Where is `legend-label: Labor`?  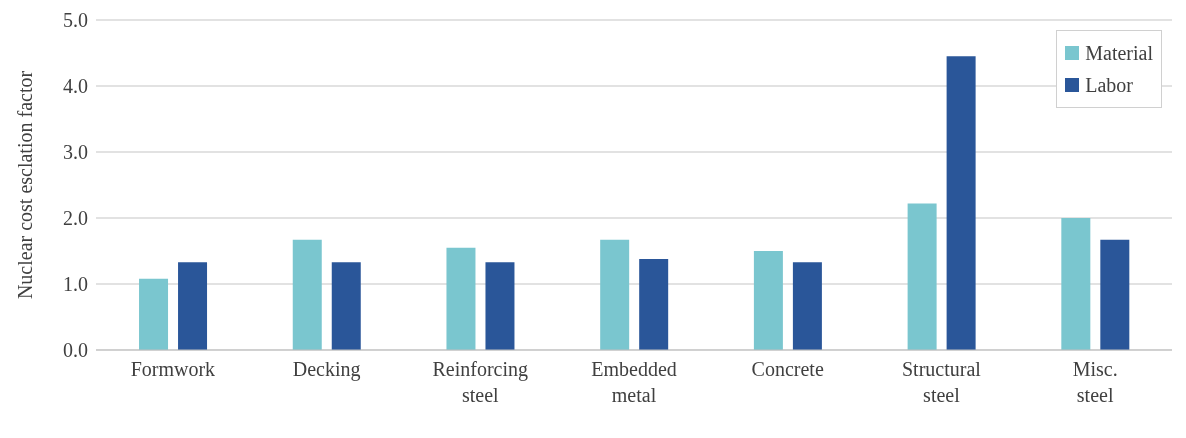 legend-label: Labor is located at coordinates (1109, 85).